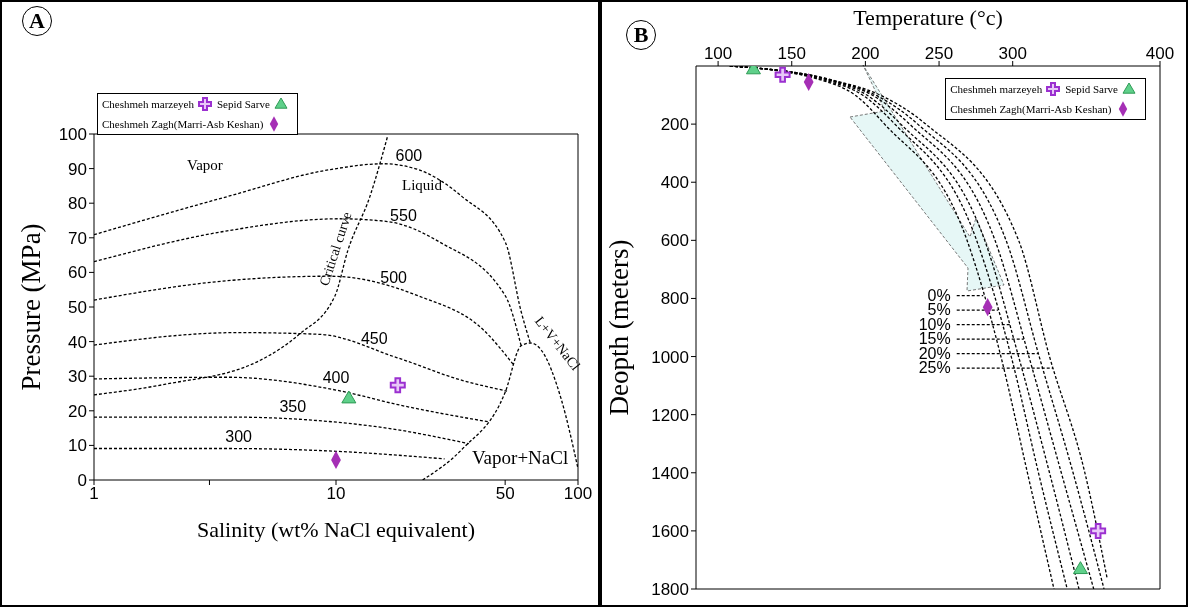 The width and height of the screenshot is (1188, 607). Describe the element at coordinates (674, 299) in the screenshot. I see `y-tick-label: 800` at that location.